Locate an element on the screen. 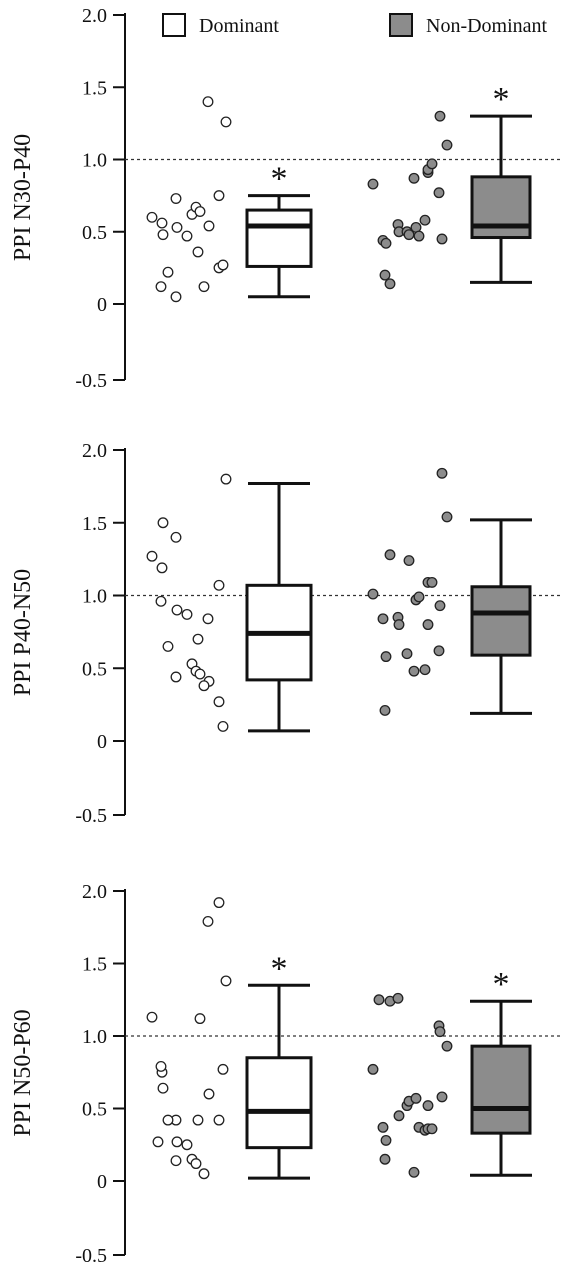 The image size is (574, 1276). y-axis-title: PPI N30-P40 is located at coordinates (23, 197).